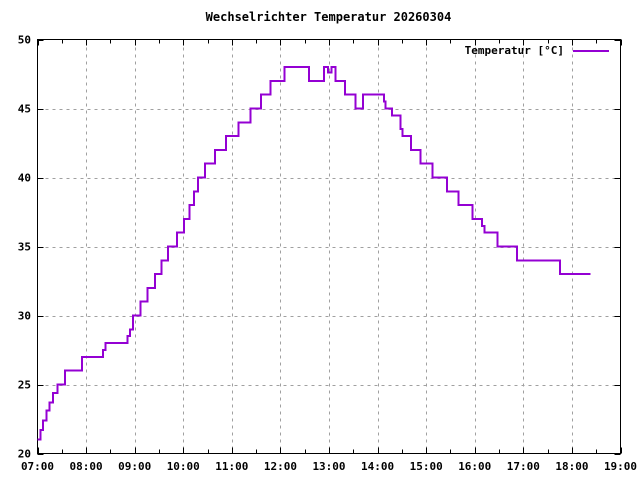 This screenshot has width=640, height=480. What do you see at coordinates (24, 454) in the screenshot?
I see `y-tick-label: 20` at bounding box center [24, 454].